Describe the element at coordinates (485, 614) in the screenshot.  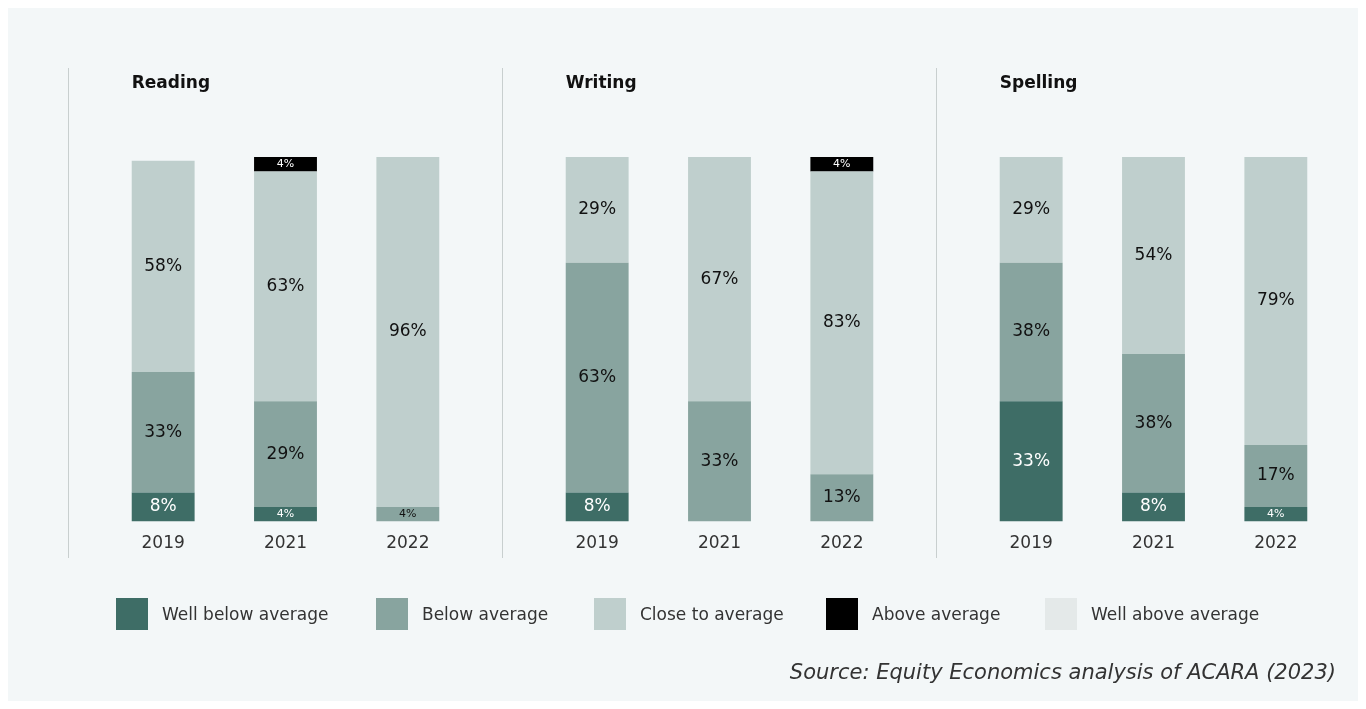
I see `legend-label: Below average` at that location.